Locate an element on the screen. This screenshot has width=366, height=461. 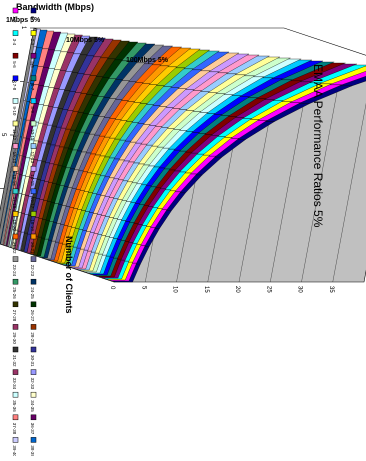
legend-label: 35-36 is located at coordinates (14, 406).